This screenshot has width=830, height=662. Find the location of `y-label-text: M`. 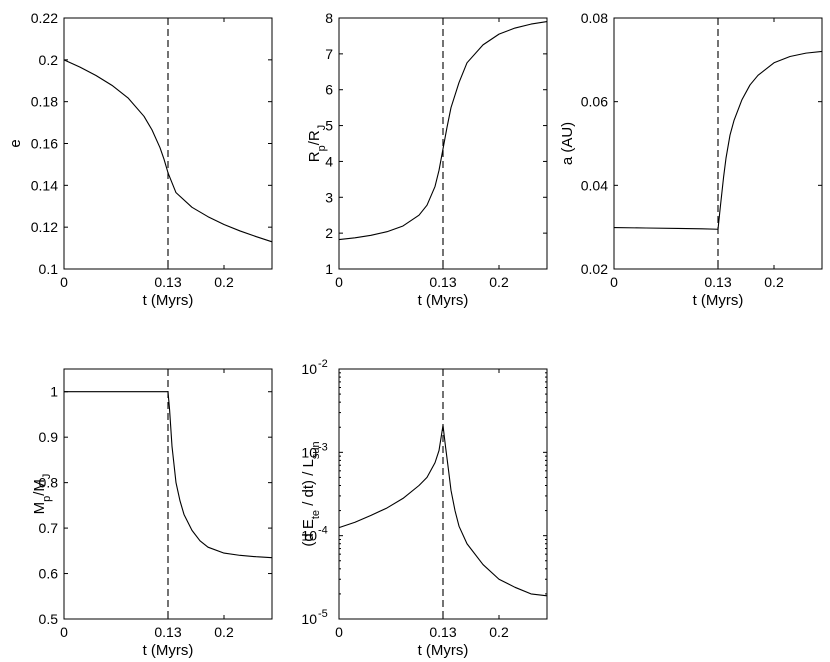

y-label-text: M is located at coordinates (39, 508).